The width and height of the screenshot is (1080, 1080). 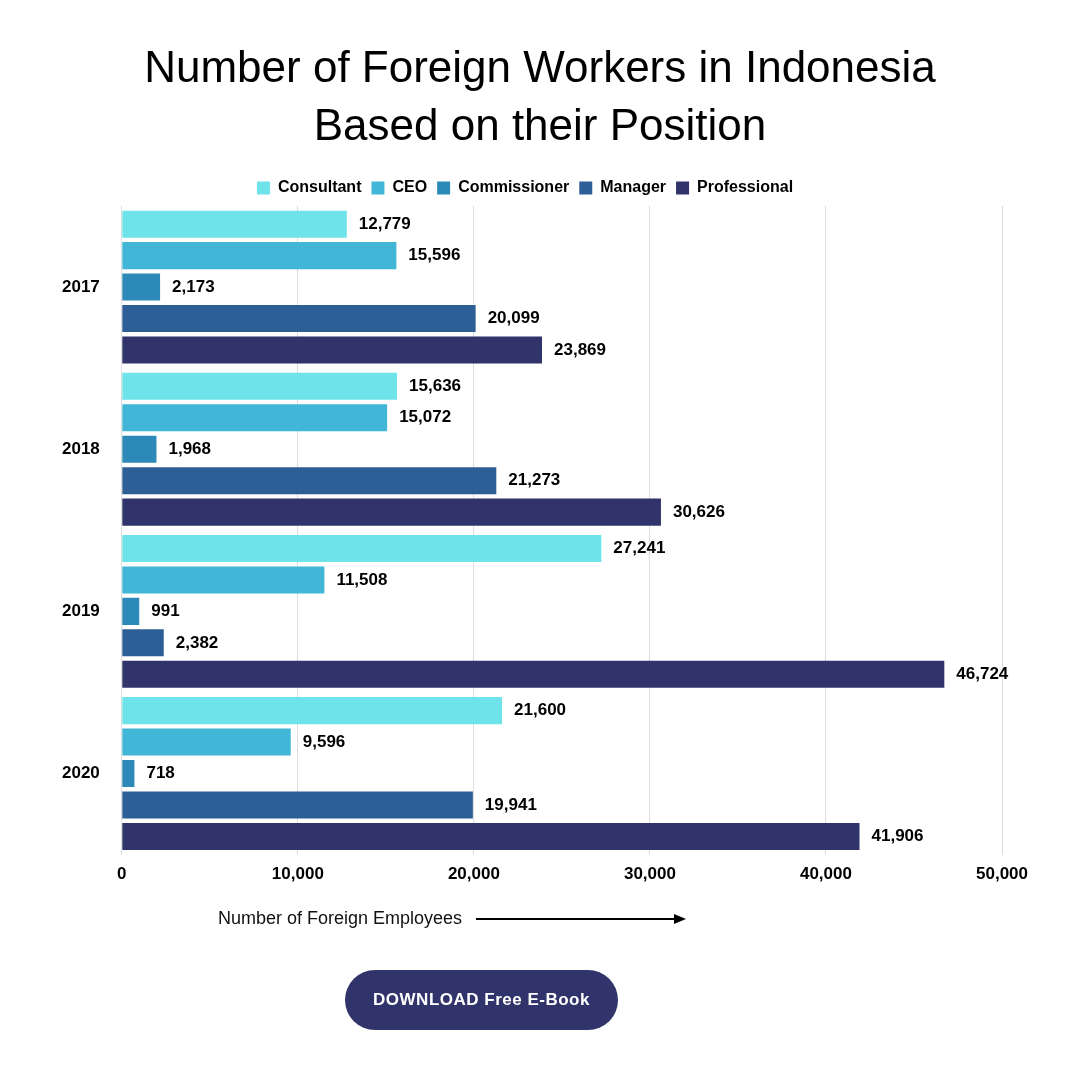 What do you see at coordinates (514, 187) in the screenshot?
I see `legend-label: Commissioner` at bounding box center [514, 187].